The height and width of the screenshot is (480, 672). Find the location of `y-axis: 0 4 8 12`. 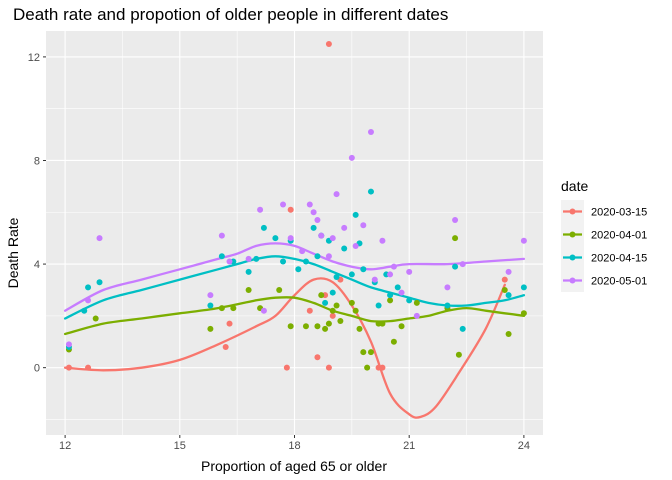

y-axis: 0 4 8 12 is located at coordinates (37, 213).